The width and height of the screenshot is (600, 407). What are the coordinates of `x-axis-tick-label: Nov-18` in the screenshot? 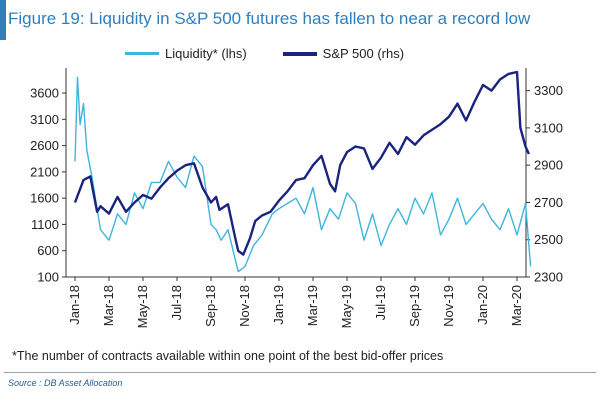 It's located at (244, 306).